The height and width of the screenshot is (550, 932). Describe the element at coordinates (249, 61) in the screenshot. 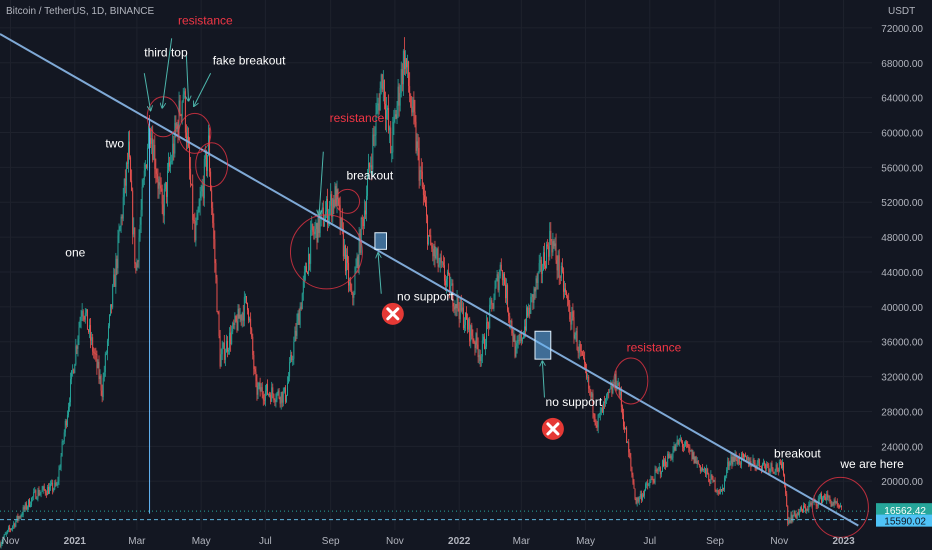

I see `annotation-label: fake breakout` at that location.